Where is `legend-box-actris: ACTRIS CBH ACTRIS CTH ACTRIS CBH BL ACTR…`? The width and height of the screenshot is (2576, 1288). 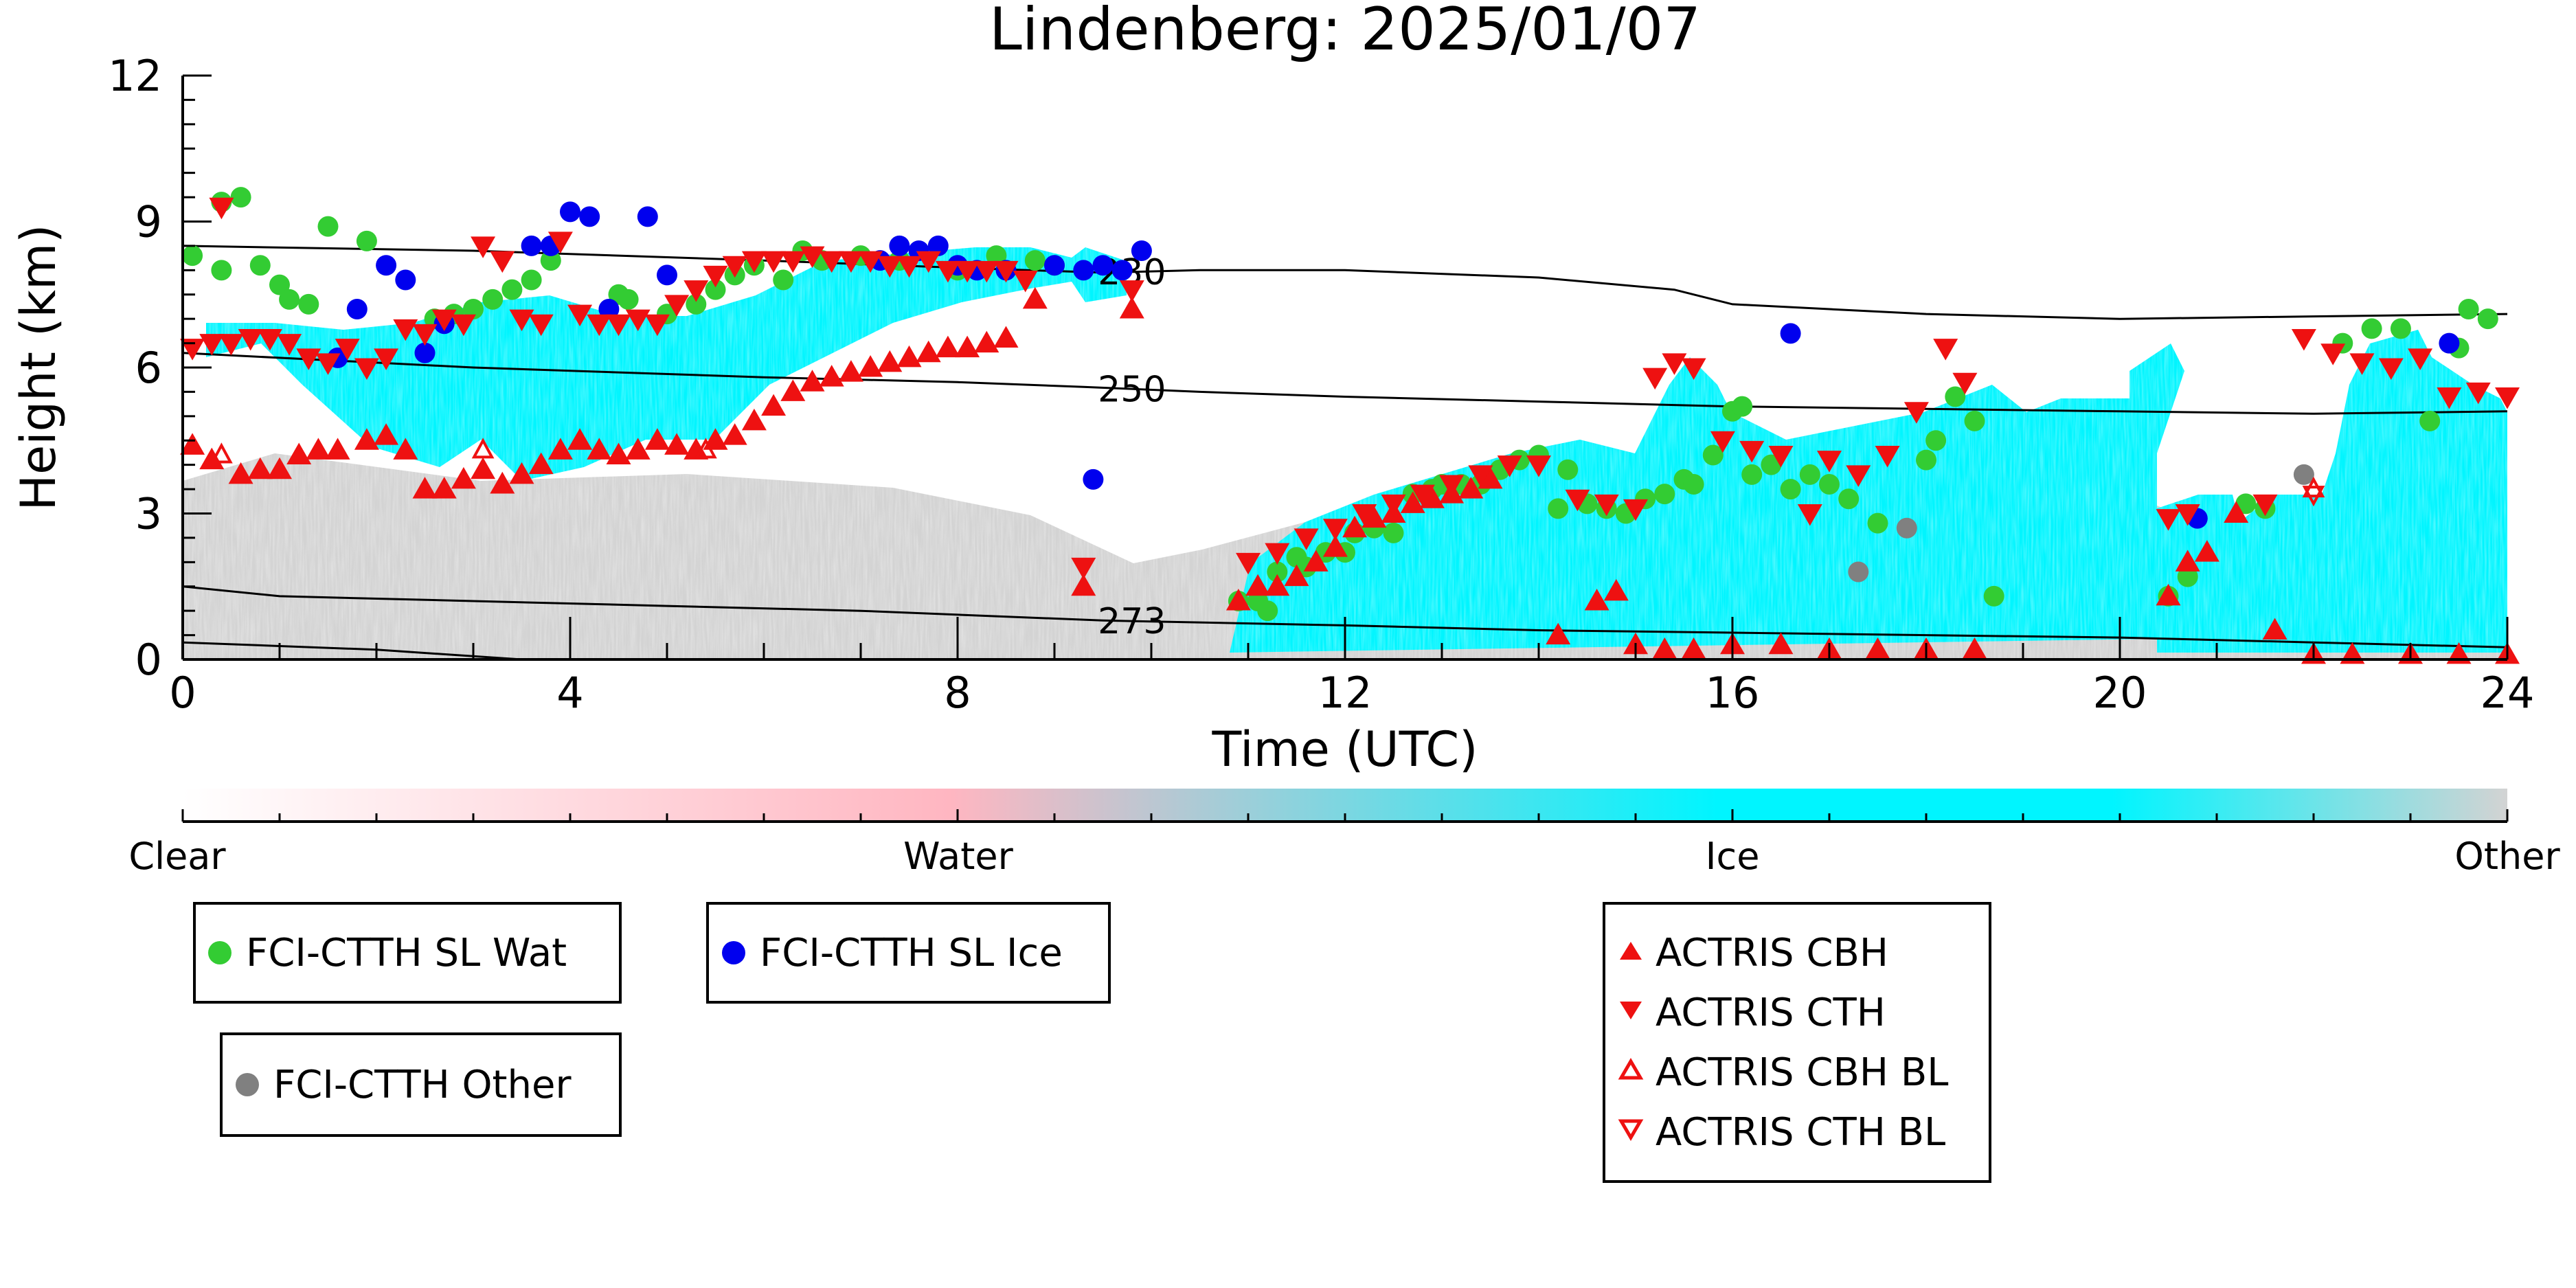
legend-box-actris: ACTRIS CBH ACTRIS CTH ACTRIS CBH BL ACTR… is located at coordinates (1797, 1042).